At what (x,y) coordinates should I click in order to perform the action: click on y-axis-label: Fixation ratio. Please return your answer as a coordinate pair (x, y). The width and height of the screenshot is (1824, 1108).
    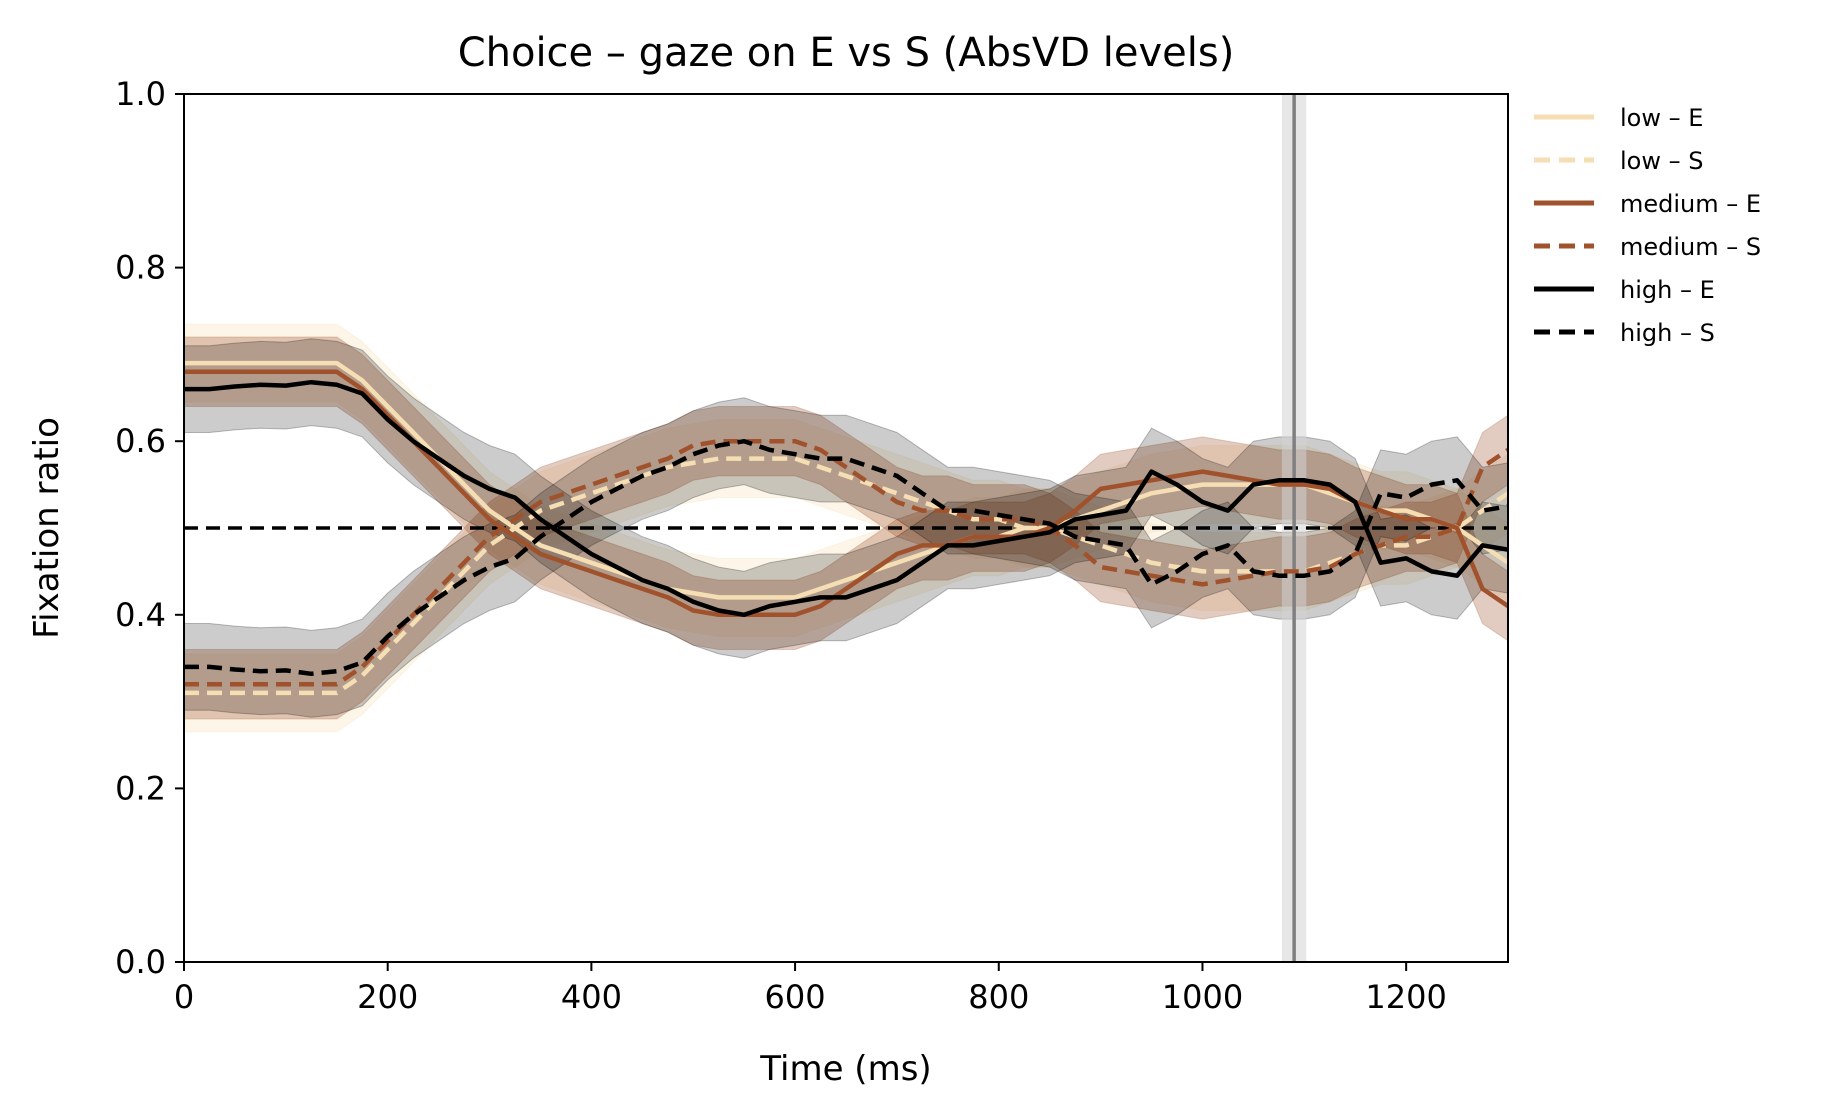
    Looking at the image, I should click on (47, 528).